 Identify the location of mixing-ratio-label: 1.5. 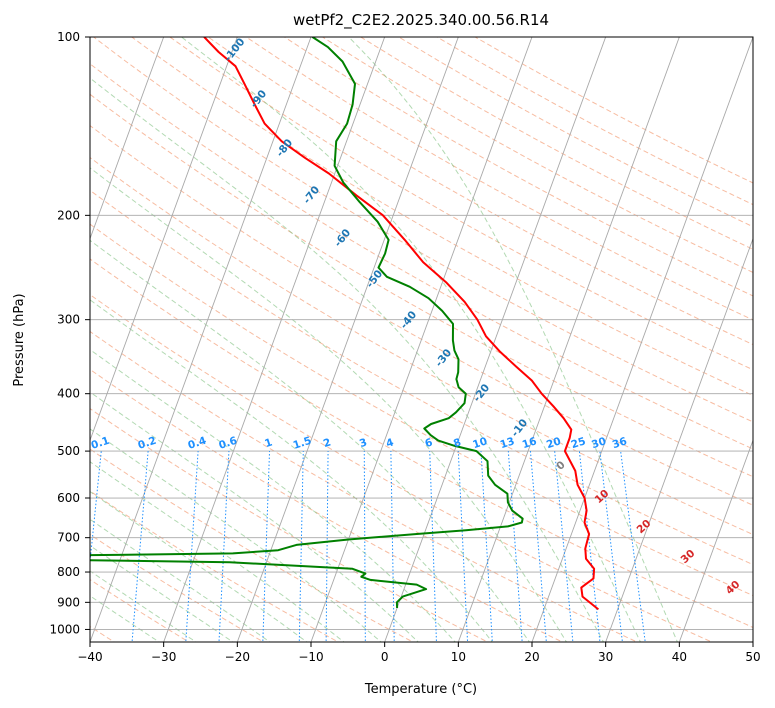
(302, 443).